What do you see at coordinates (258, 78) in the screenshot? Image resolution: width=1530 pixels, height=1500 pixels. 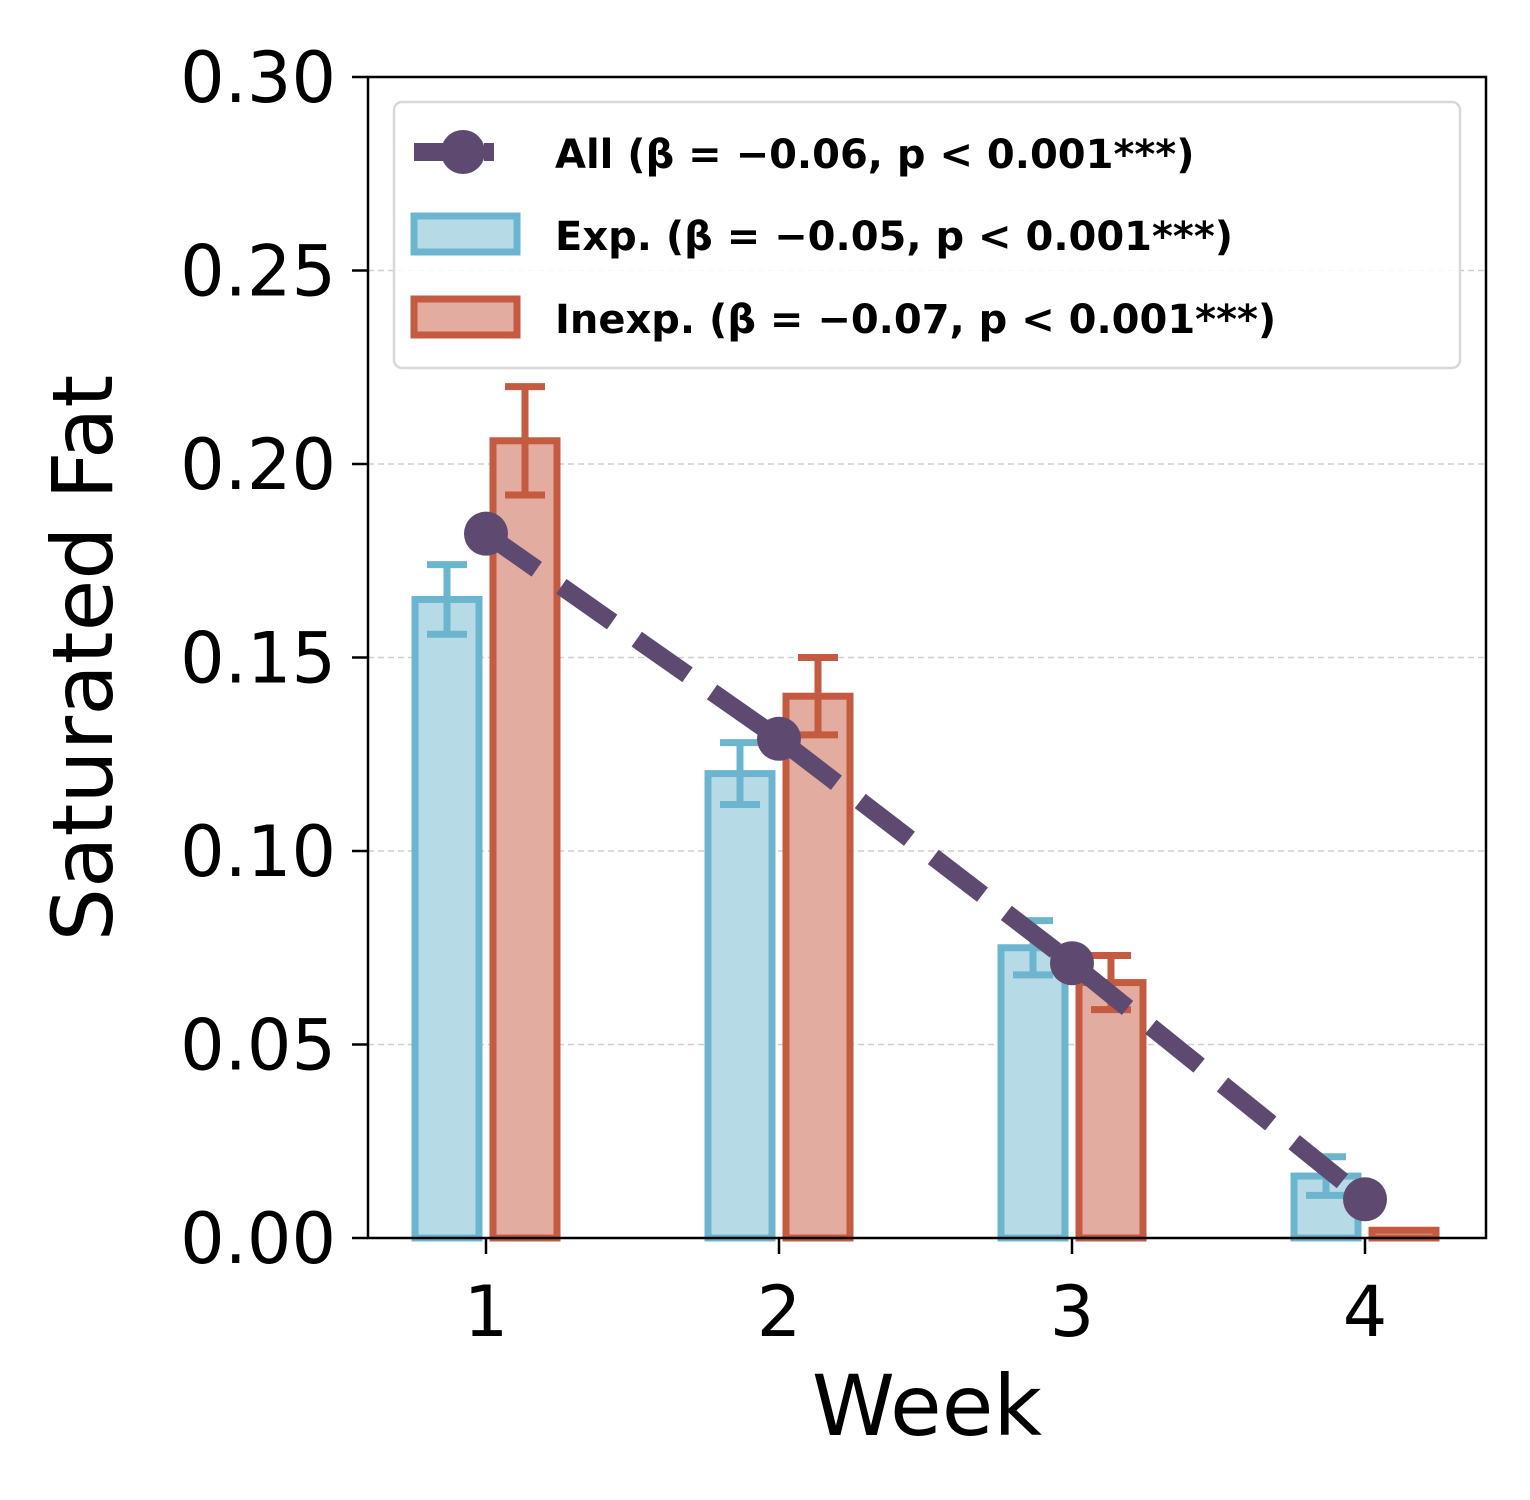 I see `y-tick-label: 0.30` at bounding box center [258, 78].